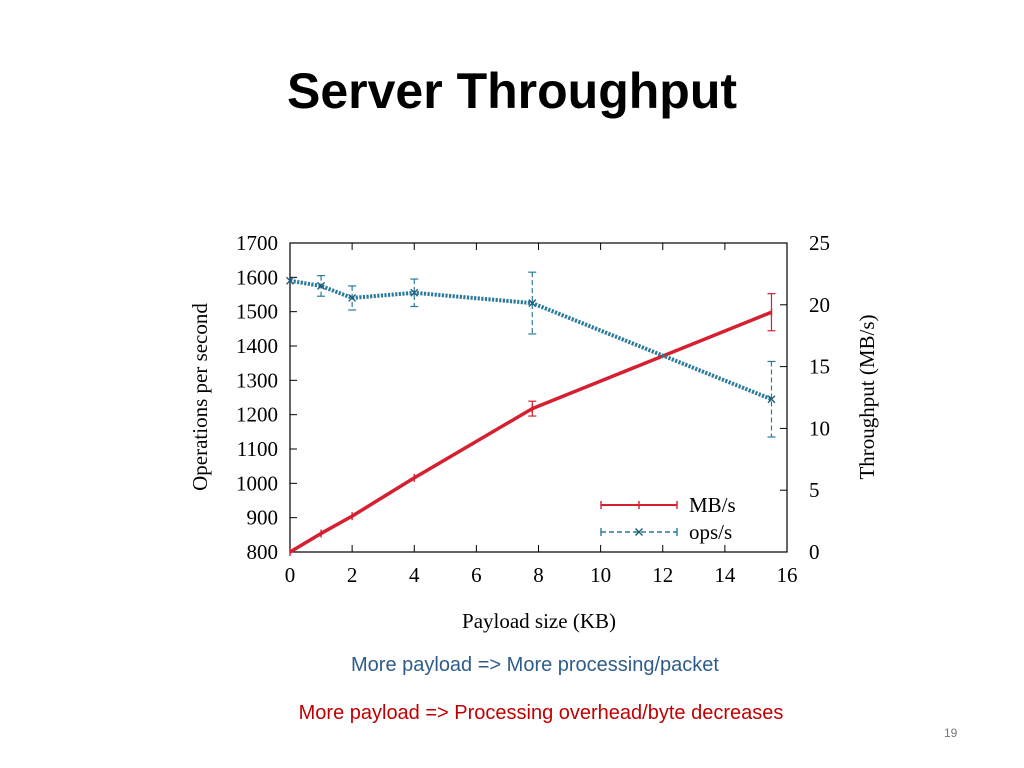  Describe the element at coordinates (200, 397) in the screenshot. I see `y-axis-label: Operations per second` at that location.